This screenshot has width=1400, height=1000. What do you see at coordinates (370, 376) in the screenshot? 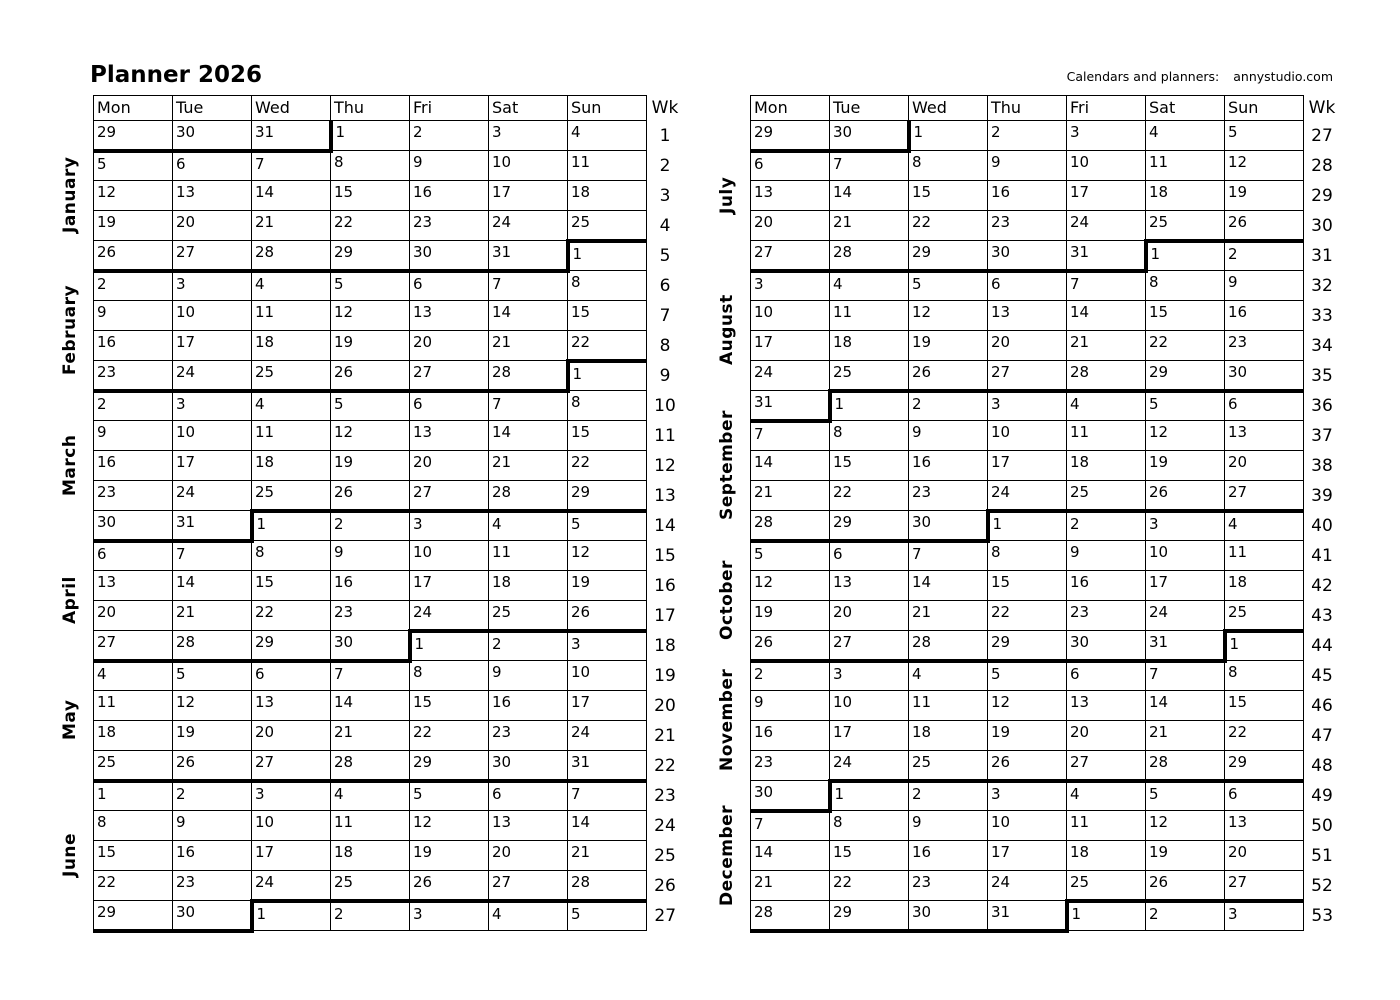
I see `date-cell: 26` at bounding box center [370, 376].